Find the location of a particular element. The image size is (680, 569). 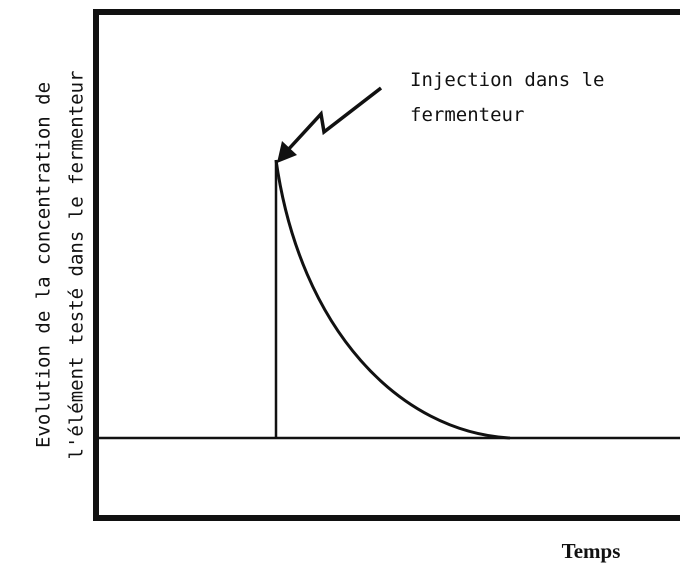

arrow-head is located at coordinates (287, 152).